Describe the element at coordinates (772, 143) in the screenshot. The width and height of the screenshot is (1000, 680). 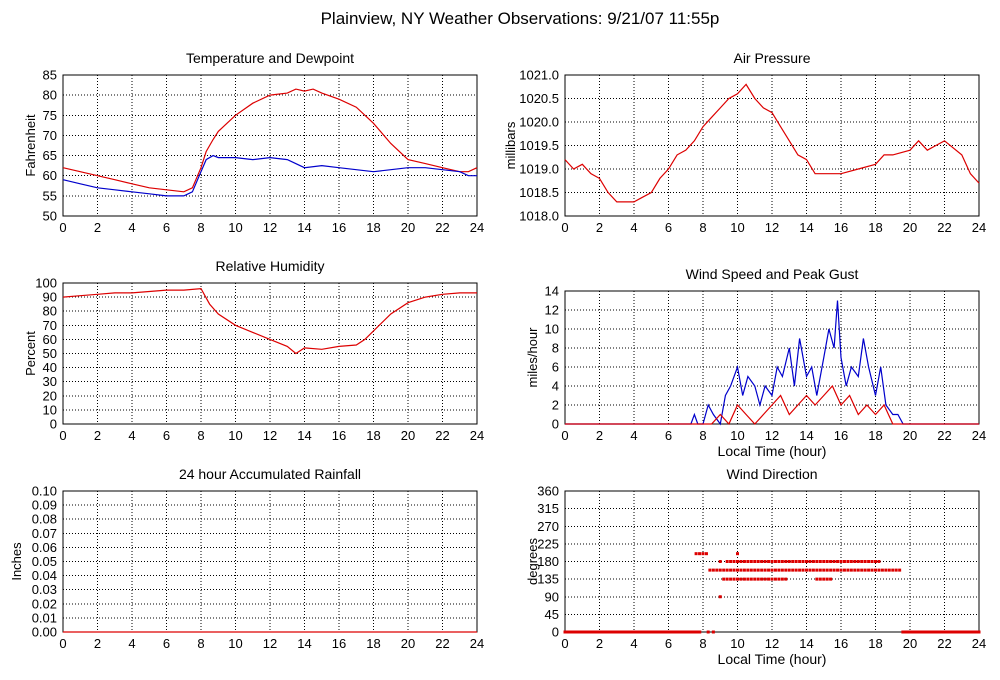
I see `pressure-series-red-line` at that location.